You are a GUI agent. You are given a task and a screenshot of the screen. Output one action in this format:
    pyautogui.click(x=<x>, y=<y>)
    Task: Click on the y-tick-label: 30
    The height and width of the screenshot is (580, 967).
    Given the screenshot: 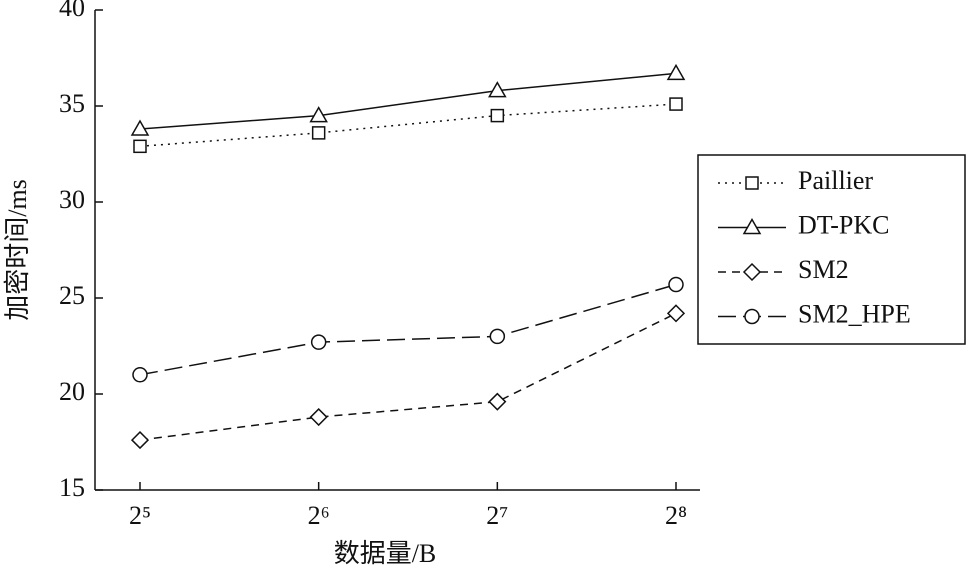 What is the action you would take?
    pyautogui.click(x=72, y=199)
    